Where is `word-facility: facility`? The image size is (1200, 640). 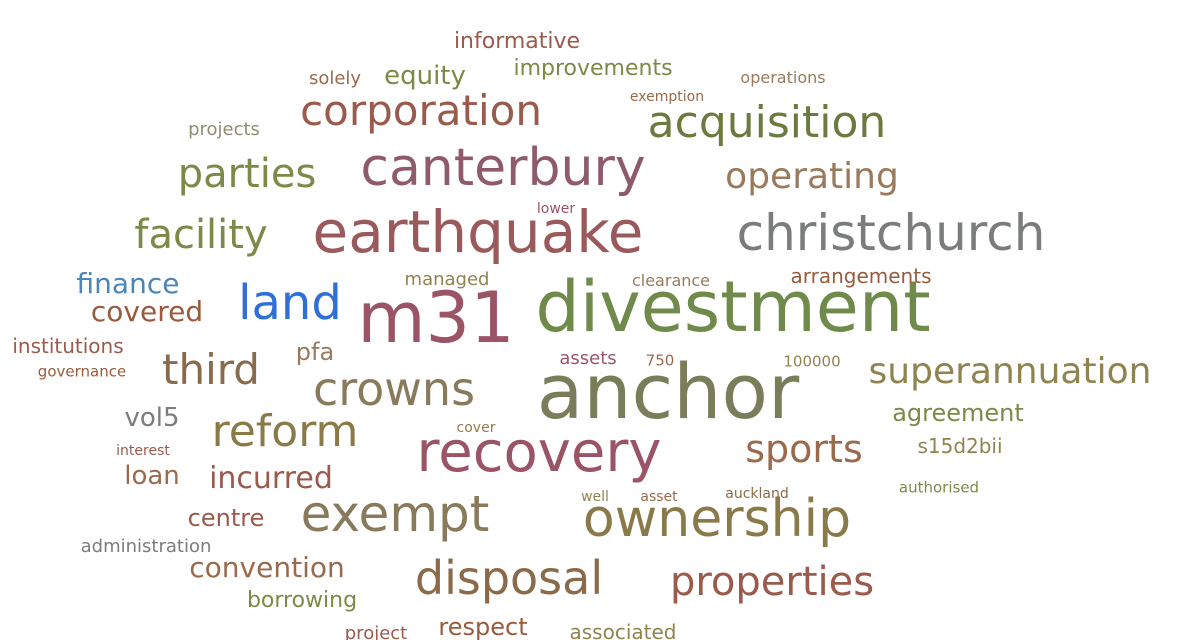 word-facility: facility is located at coordinates (201, 235).